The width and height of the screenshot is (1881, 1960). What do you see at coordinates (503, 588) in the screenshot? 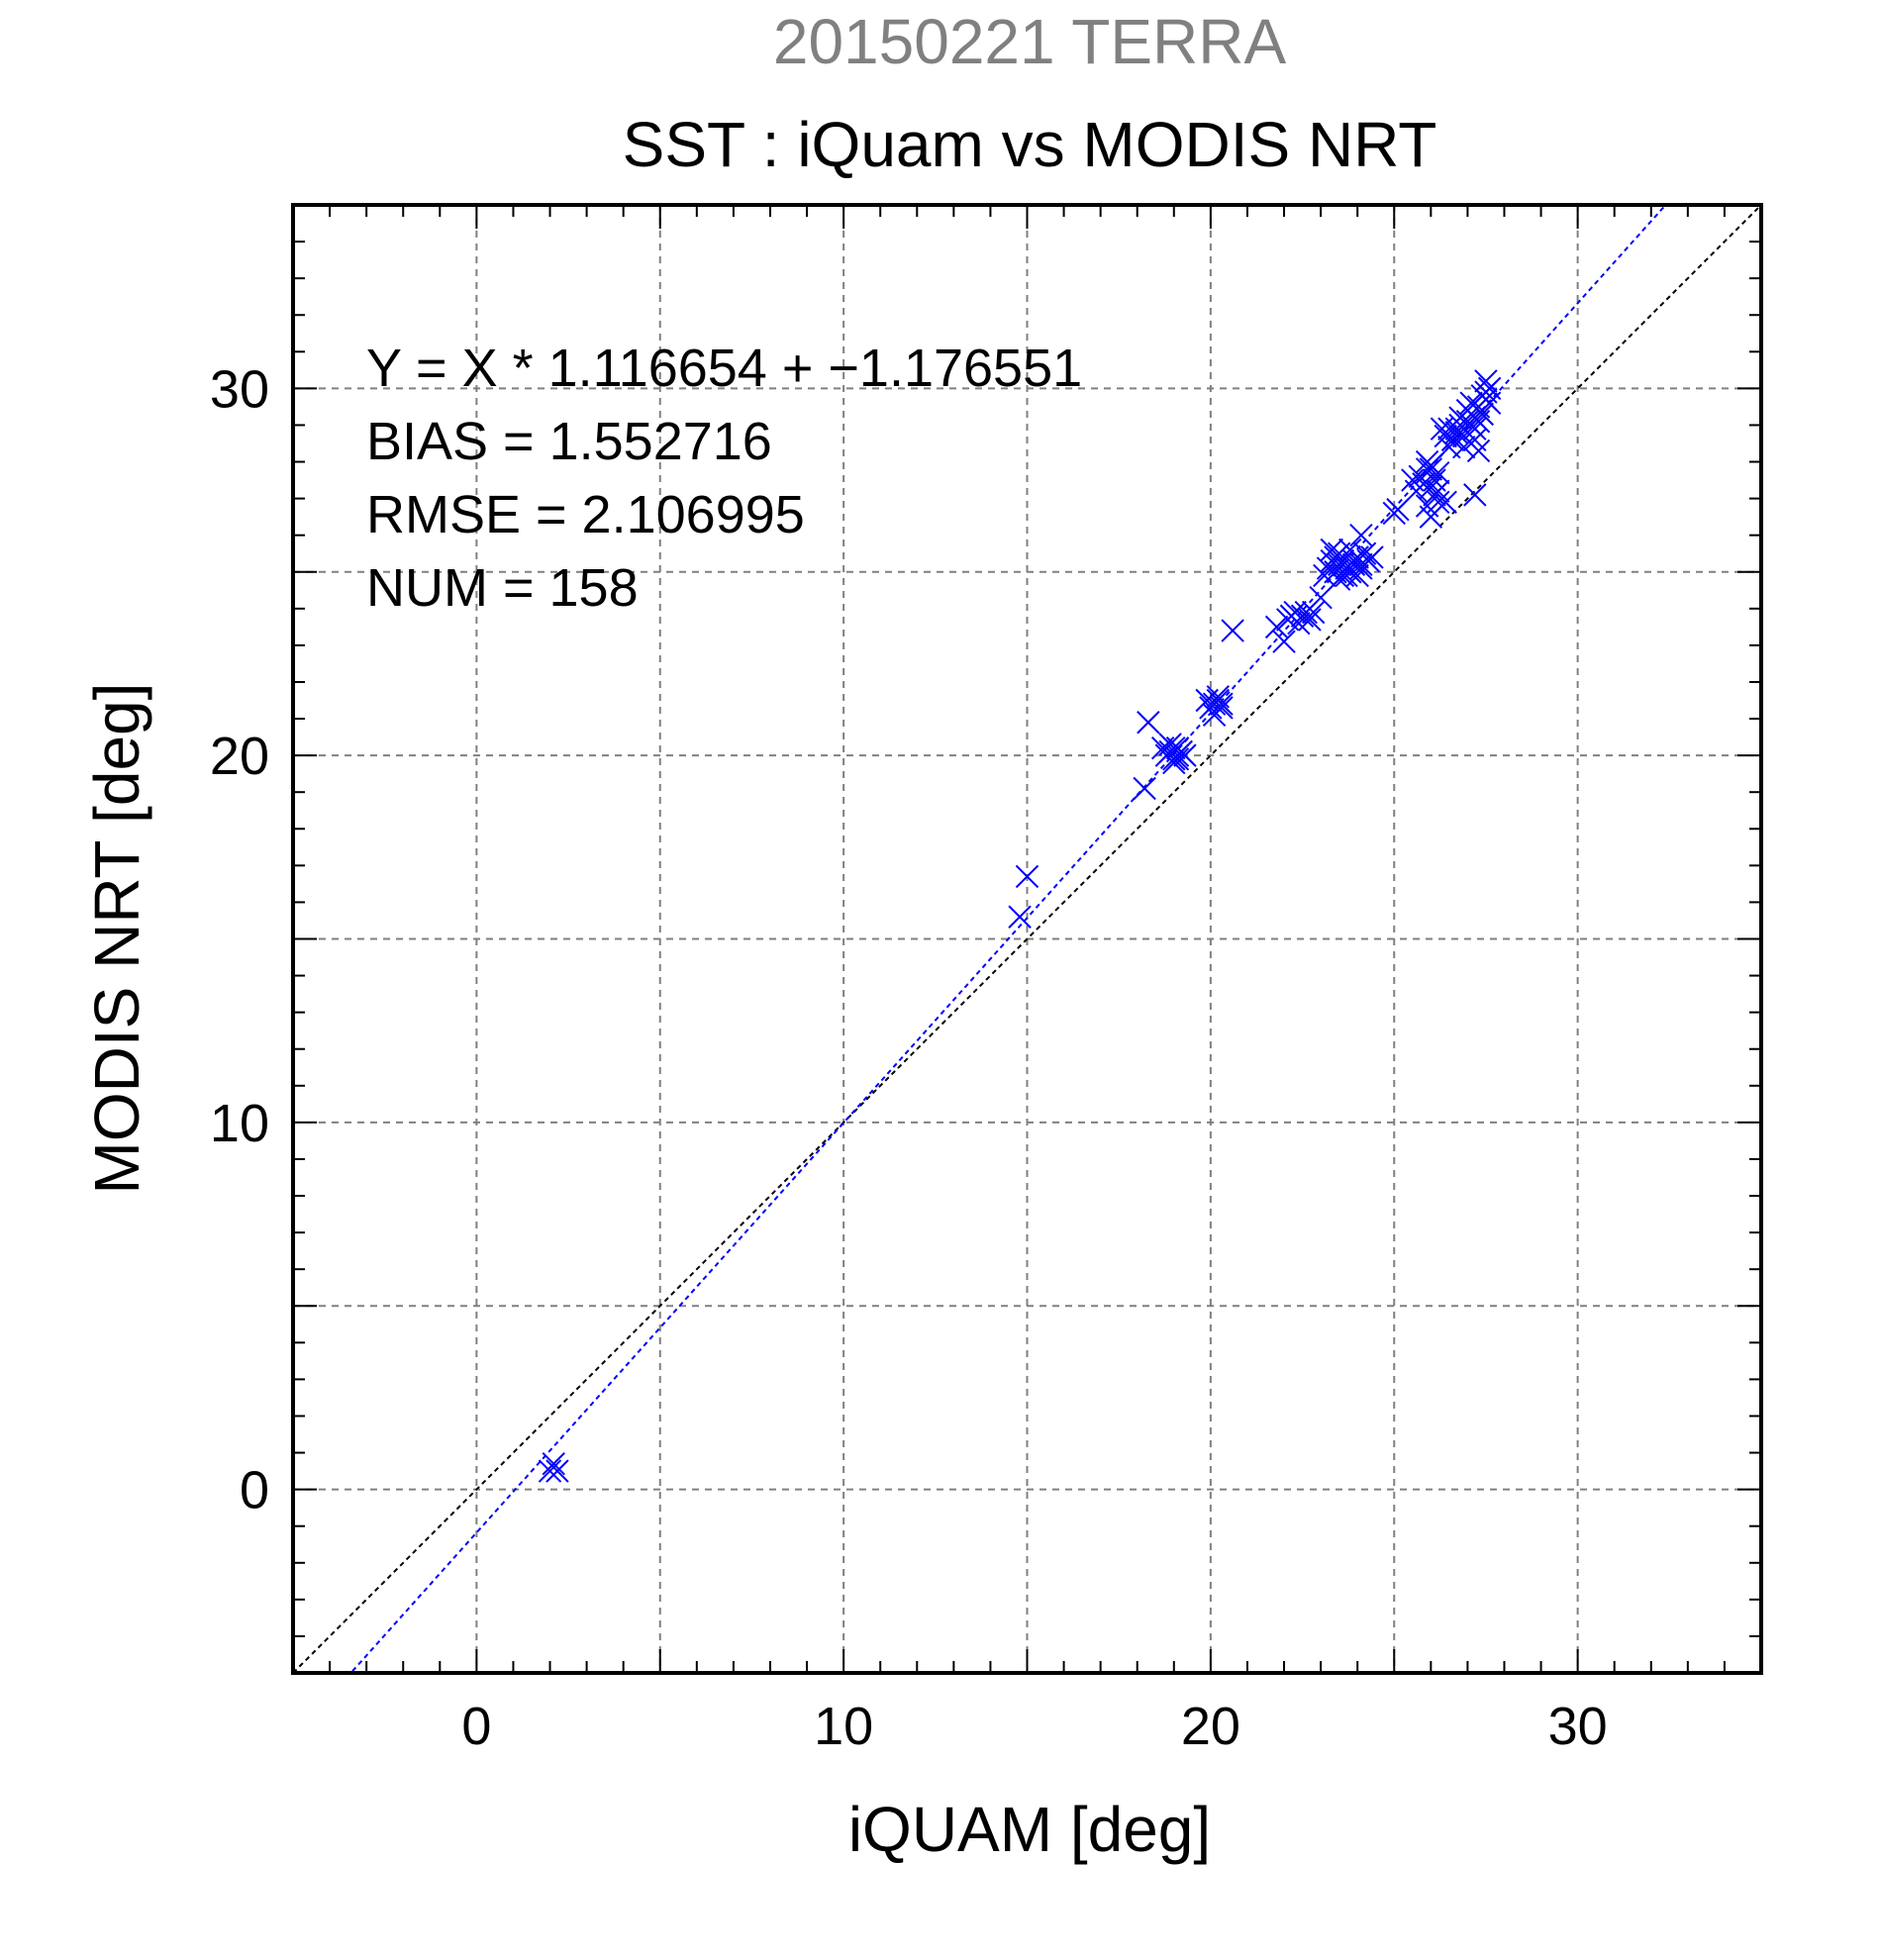
I see `count-text: NUM = 158` at bounding box center [503, 588].